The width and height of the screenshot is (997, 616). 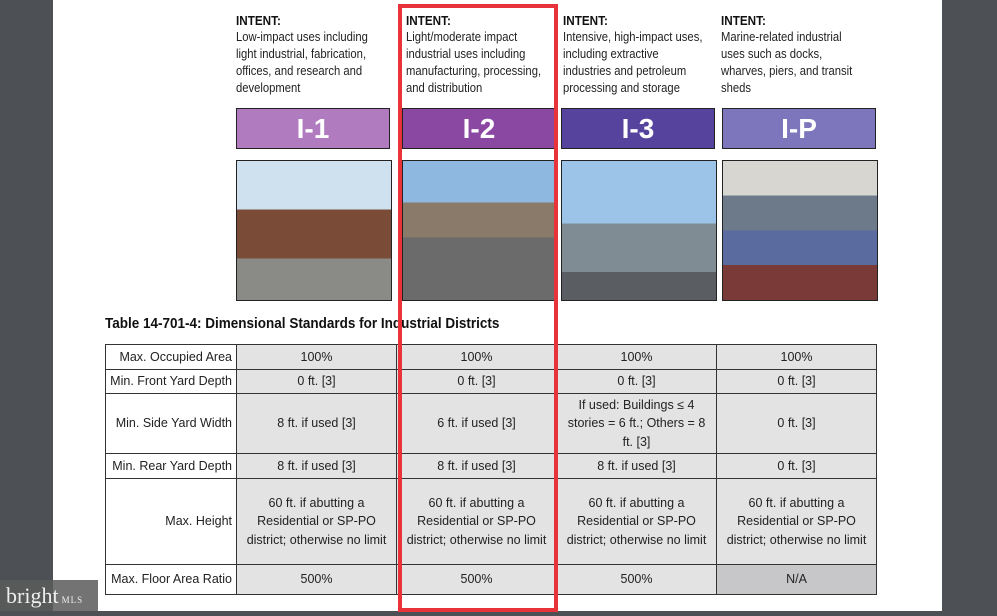 I want to click on row-label: Max. Height, so click(x=171, y=521).